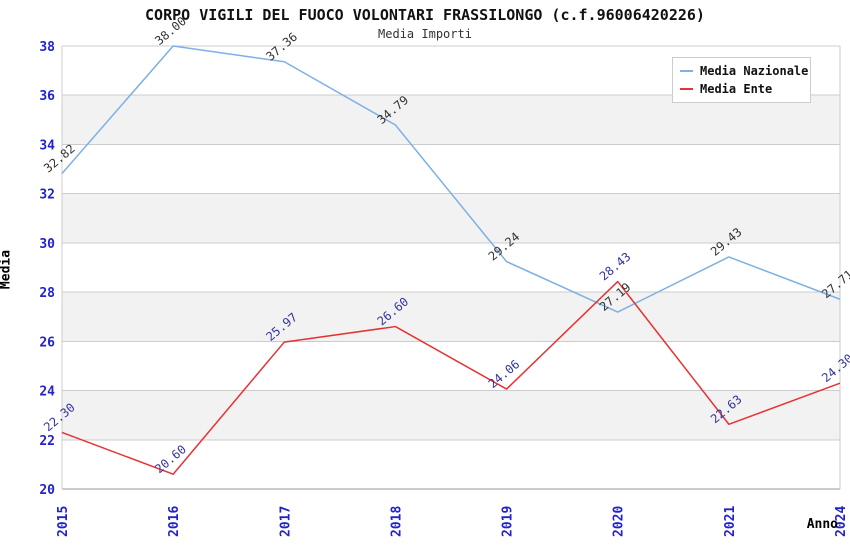 The image size is (850, 550). Describe the element at coordinates (425, 34) in the screenshot. I see `chart-subtitle: Media Importi` at that location.